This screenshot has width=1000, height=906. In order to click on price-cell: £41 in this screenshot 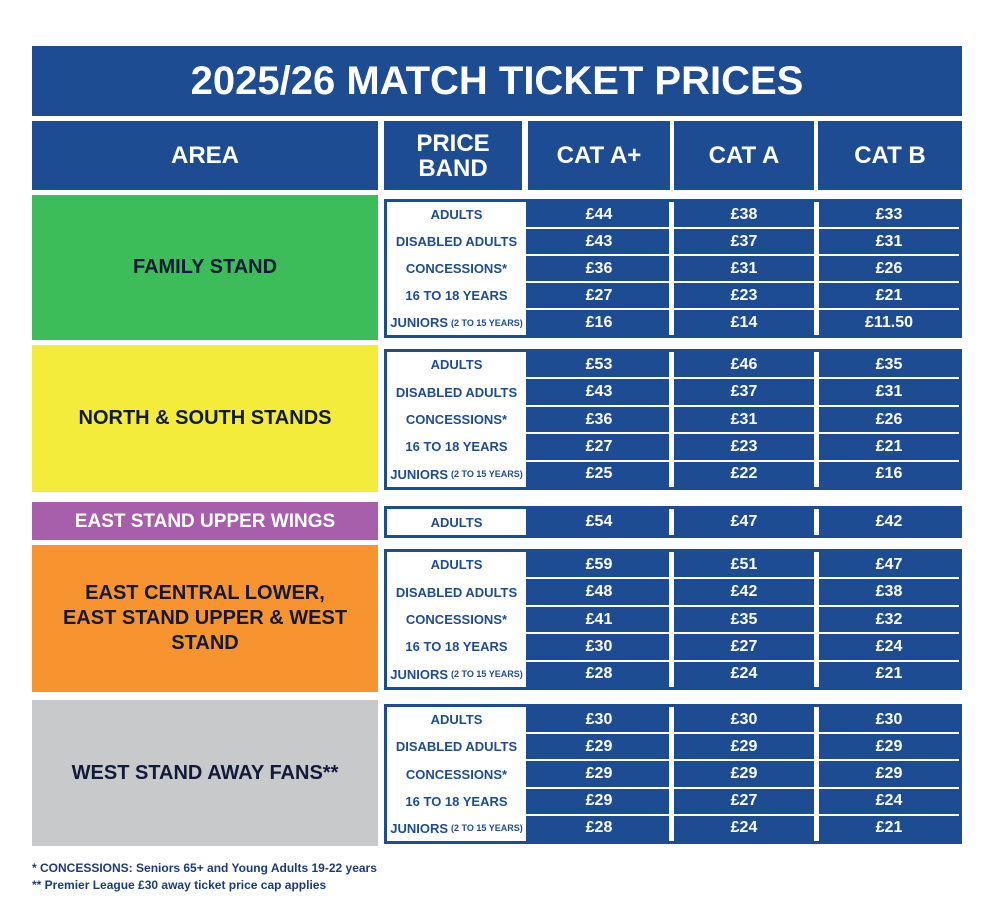, I will do `click(597, 619)`.